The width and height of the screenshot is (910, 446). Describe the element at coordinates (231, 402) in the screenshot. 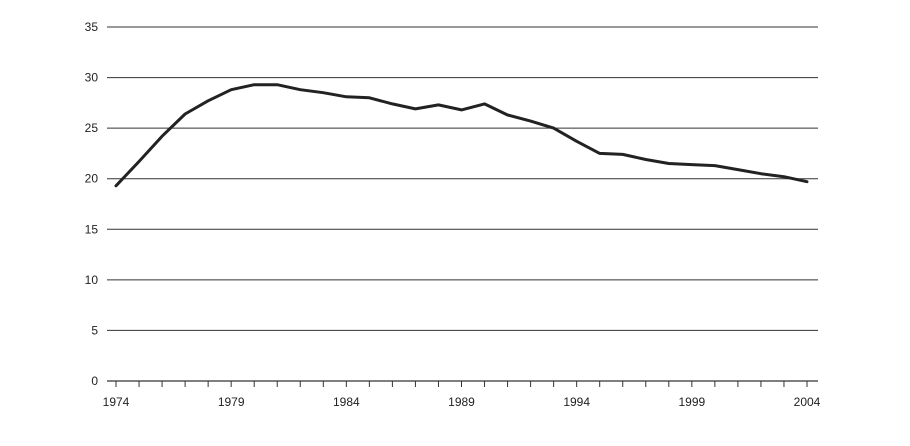

I see `x-tick-label: 1979` at that location.